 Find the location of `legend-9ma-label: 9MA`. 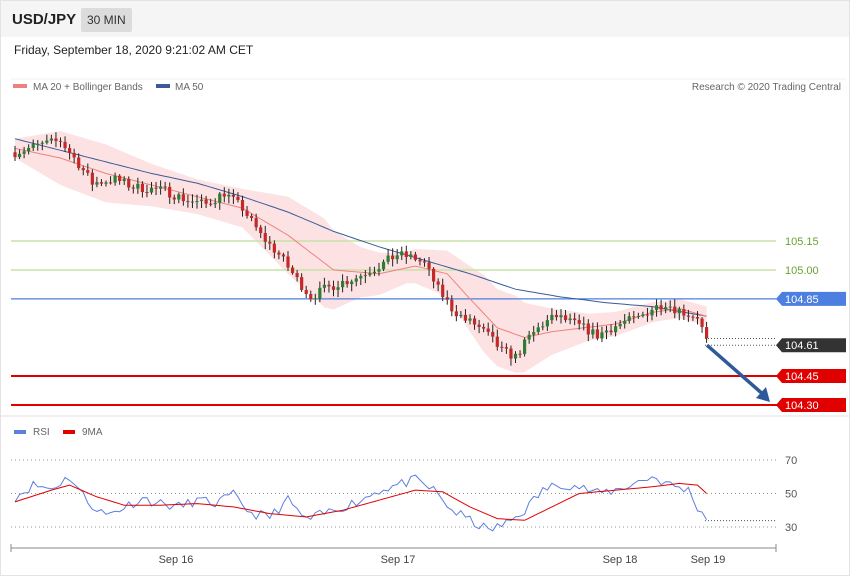

legend-9ma-label: 9MA is located at coordinates (92, 432).